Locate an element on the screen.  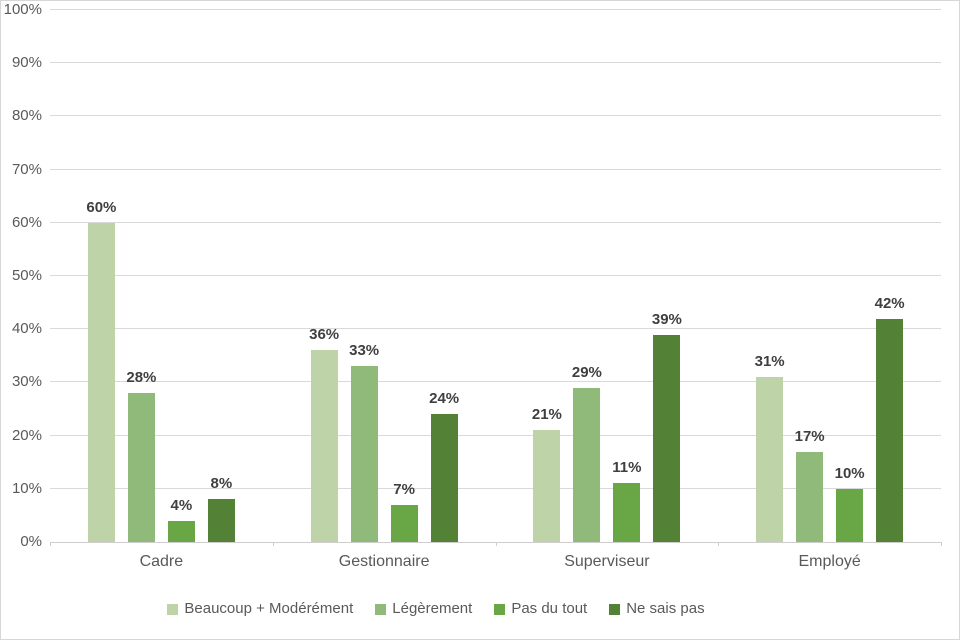
legend-item: Ne sais pas is located at coordinates (657, 608).